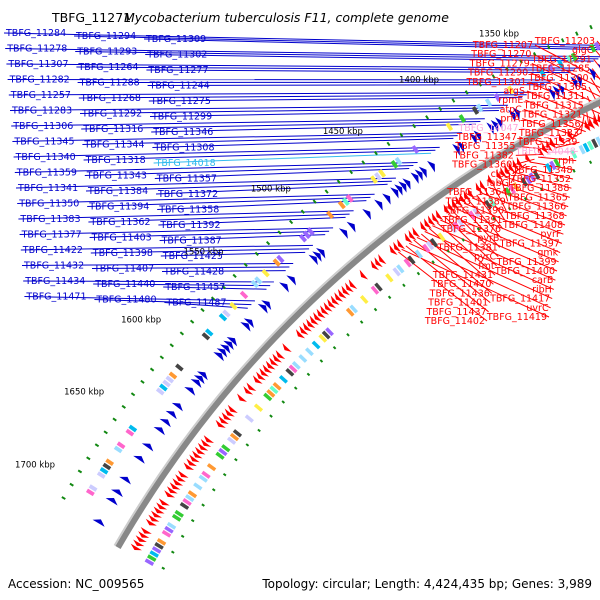 Image resolution: width=600 pixels, height=600 pixels. What do you see at coordinates (107, 67) in the screenshot?
I see `gene-label: TBFG_11264` at bounding box center [107, 67].